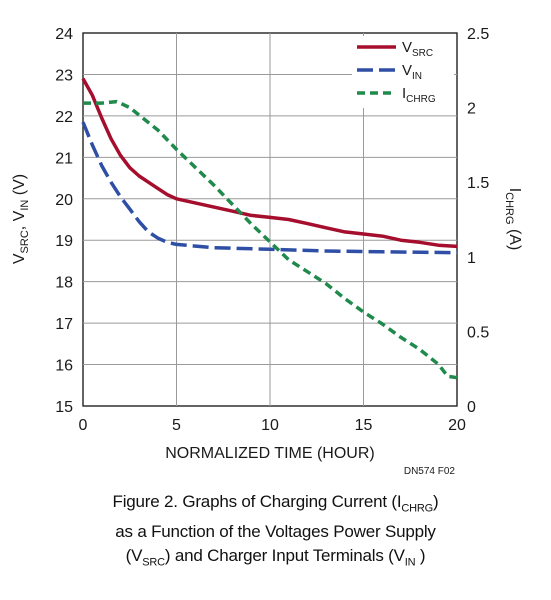 The width and height of the screenshot is (551, 600). Describe the element at coordinates (419, 95) in the screenshot. I see `legend-ichrg-label: ICHRG` at that location.